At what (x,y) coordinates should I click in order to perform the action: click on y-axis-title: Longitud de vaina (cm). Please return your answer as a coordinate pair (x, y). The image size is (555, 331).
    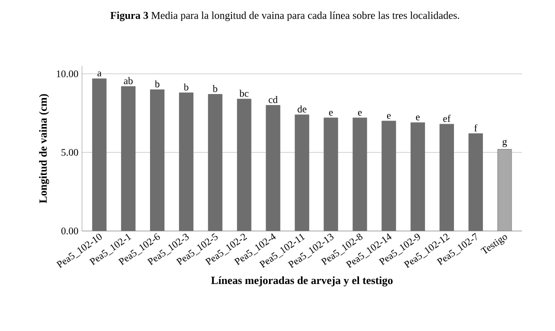
    Looking at the image, I should click on (44, 149).